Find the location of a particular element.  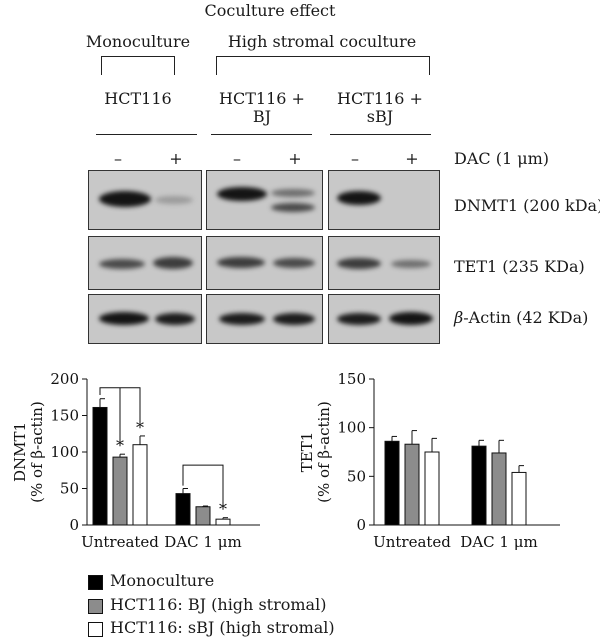

dac-plus-bj: + is located at coordinates (295, 158).